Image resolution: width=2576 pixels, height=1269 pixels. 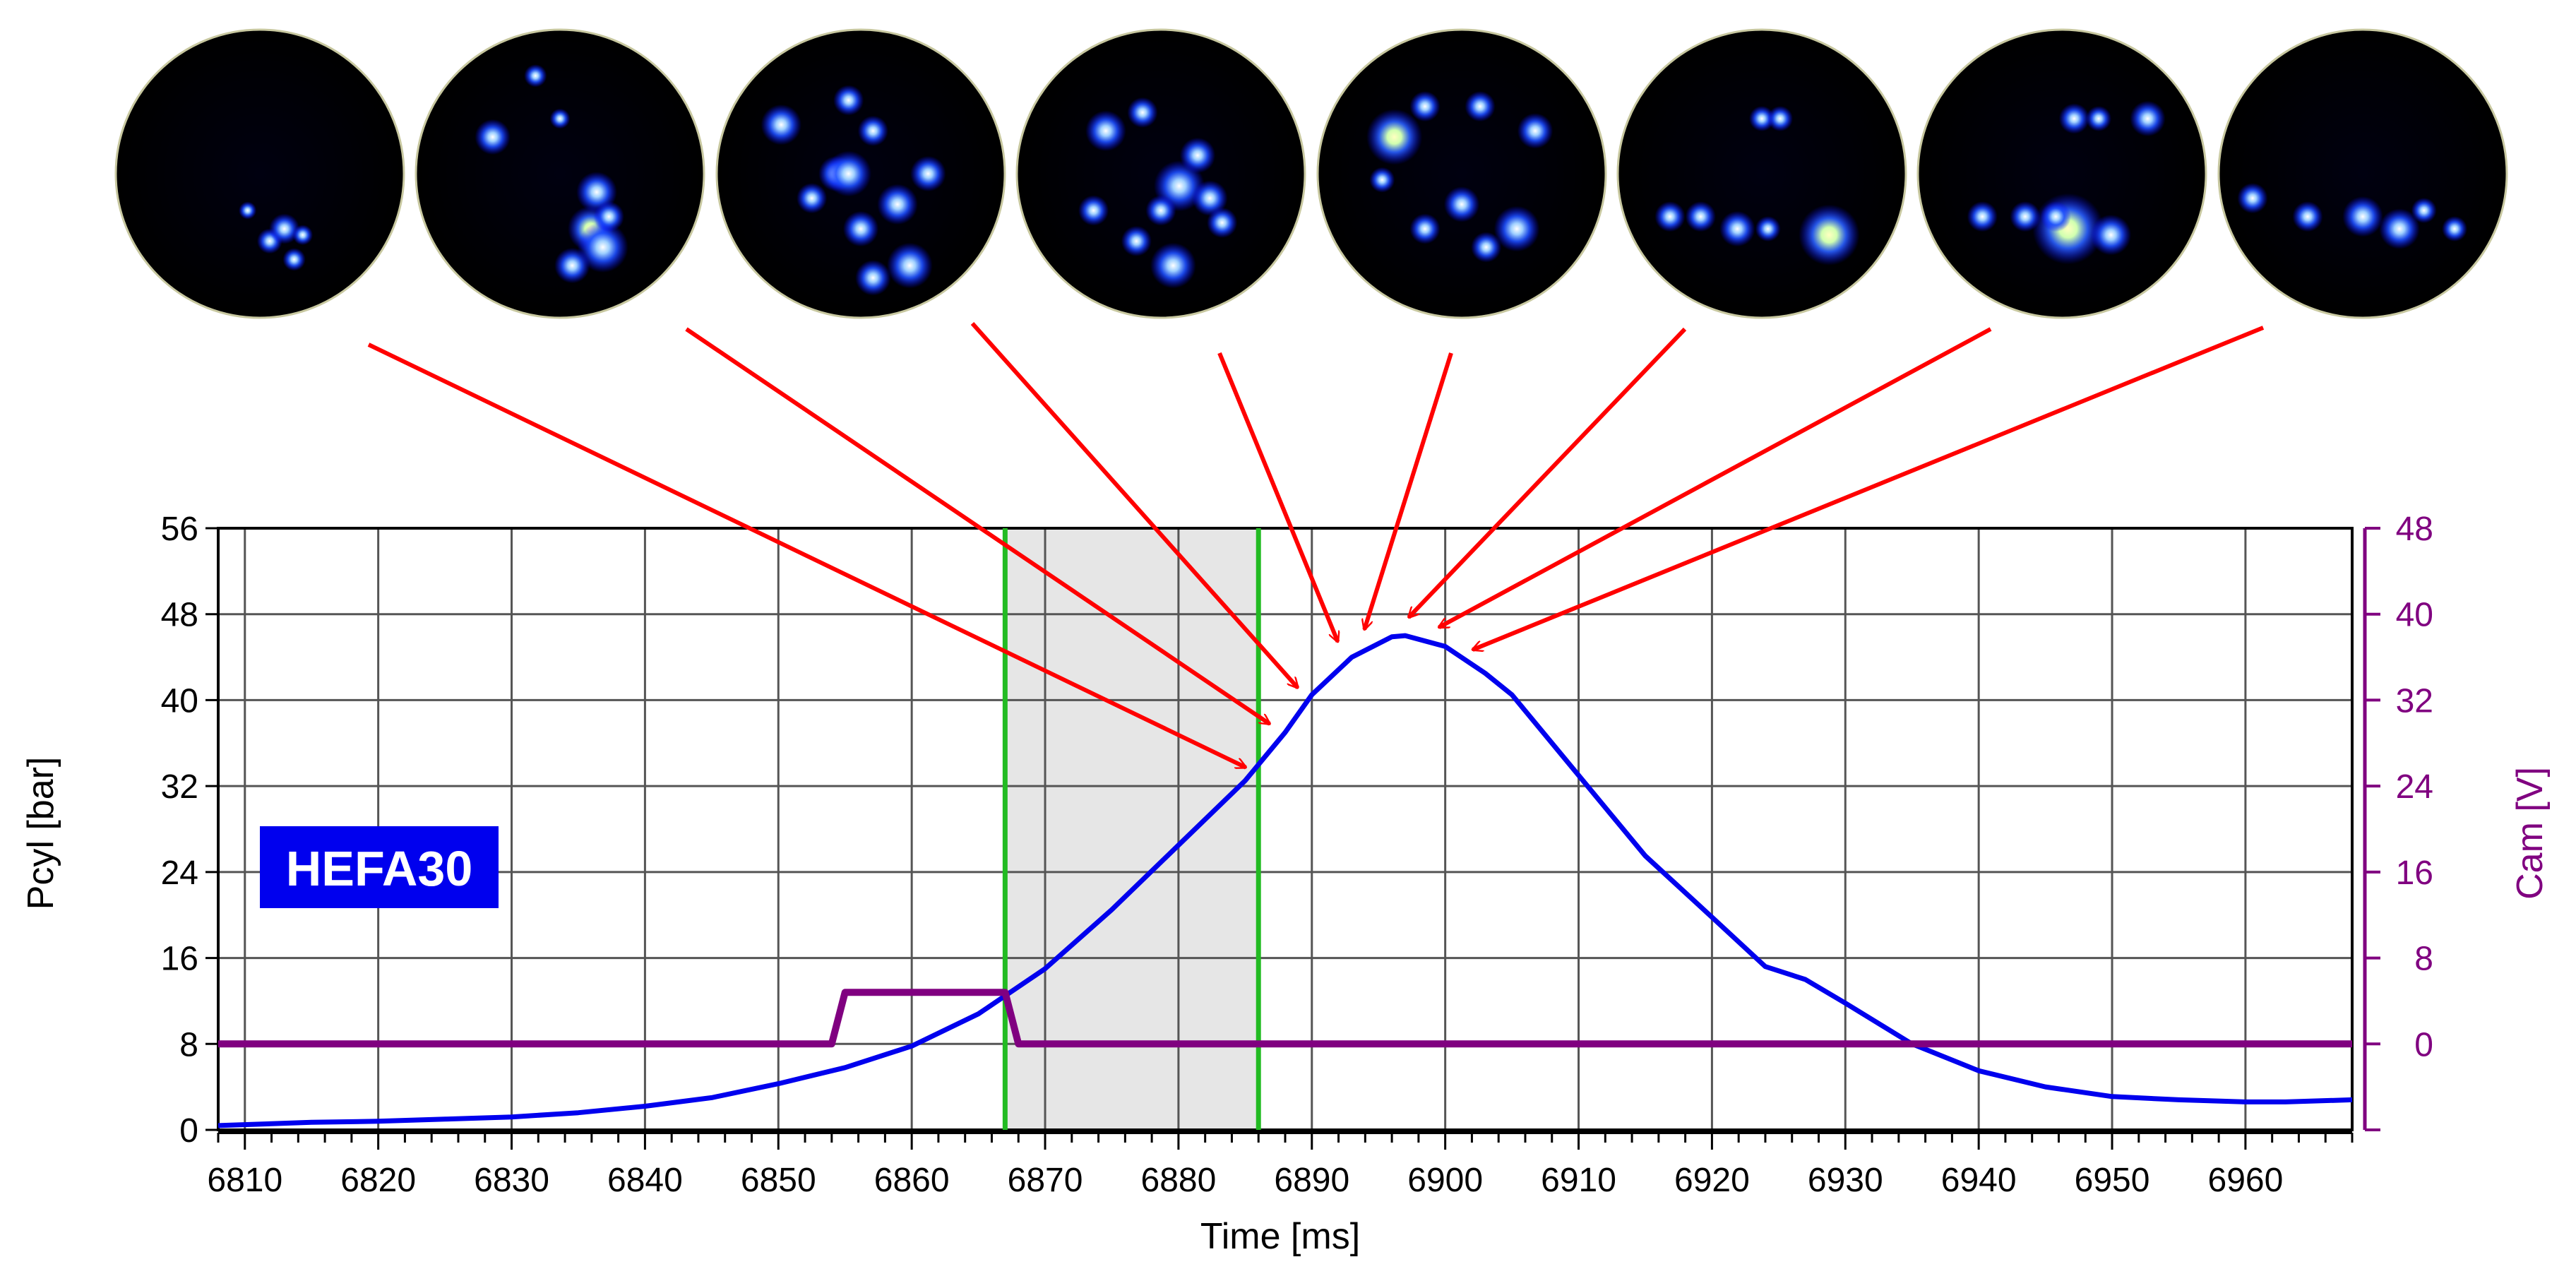 I want to click on x-tick-label: 6890, so click(x=1311, y=1180).